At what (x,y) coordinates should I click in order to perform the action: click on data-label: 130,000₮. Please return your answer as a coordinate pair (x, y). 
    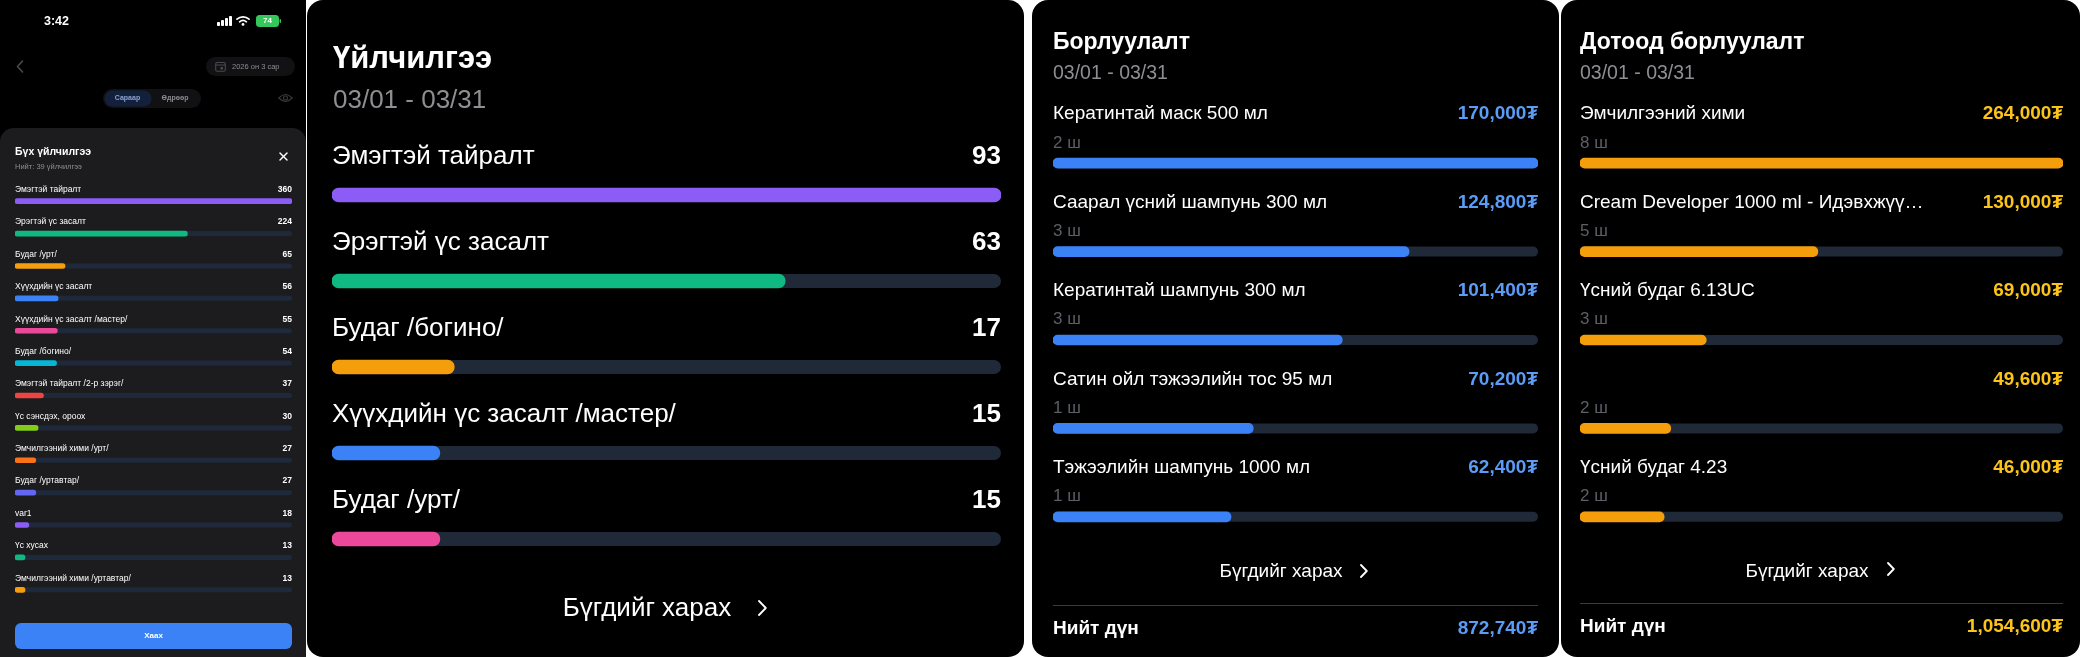
    Looking at the image, I should click on (2023, 201).